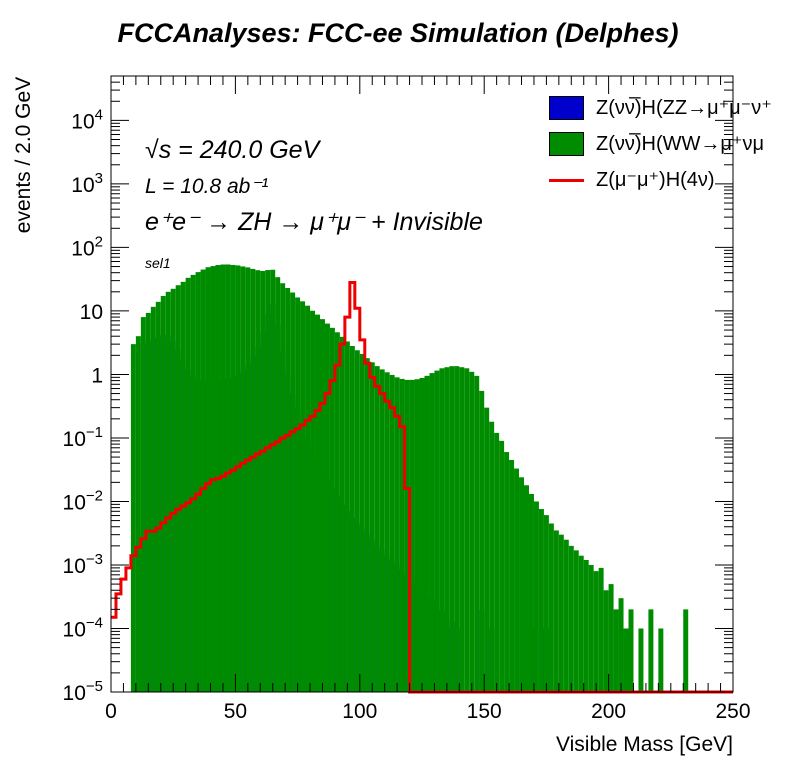 This screenshot has width=796, height=772. What do you see at coordinates (314, 222) in the screenshot?
I see `process-annotation: e⁺e⁻ → ZH → μ⁺μ⁻ + Invisible` at bounding box center [314, 222].